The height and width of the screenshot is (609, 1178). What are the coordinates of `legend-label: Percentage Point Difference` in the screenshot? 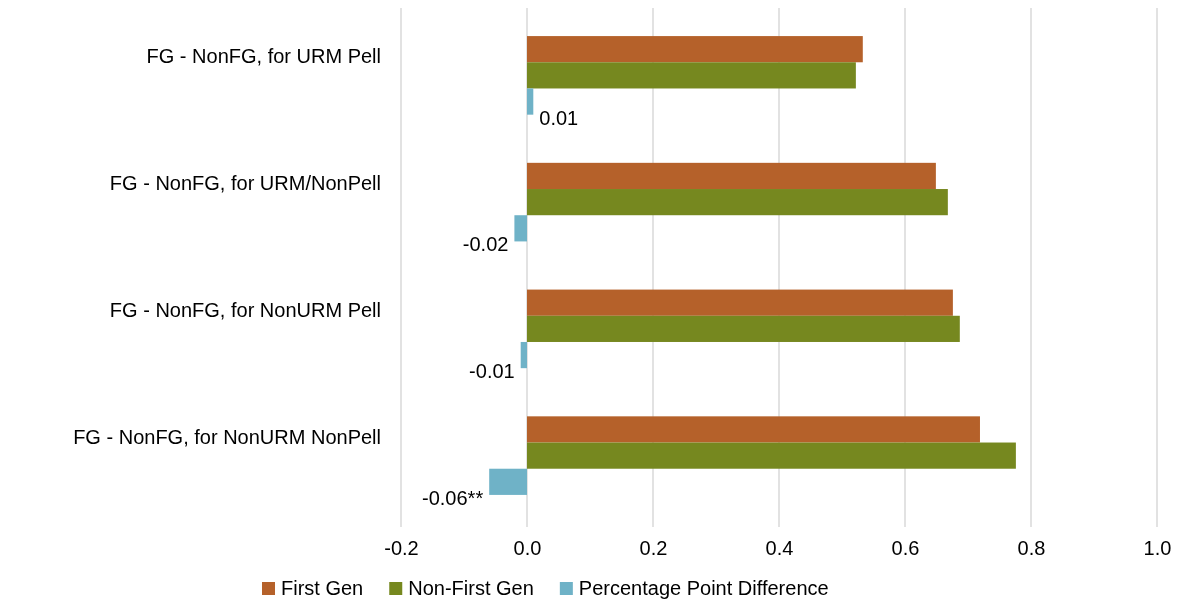 It's located at (703, 588).